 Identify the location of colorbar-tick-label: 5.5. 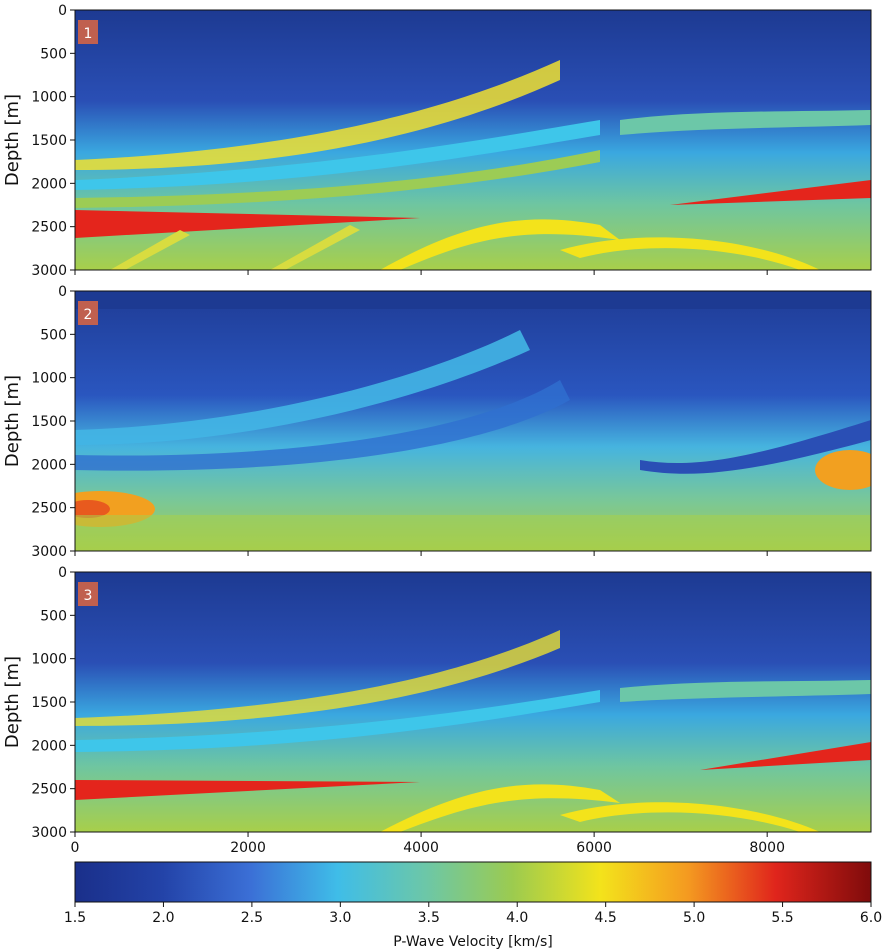
(782, 918).